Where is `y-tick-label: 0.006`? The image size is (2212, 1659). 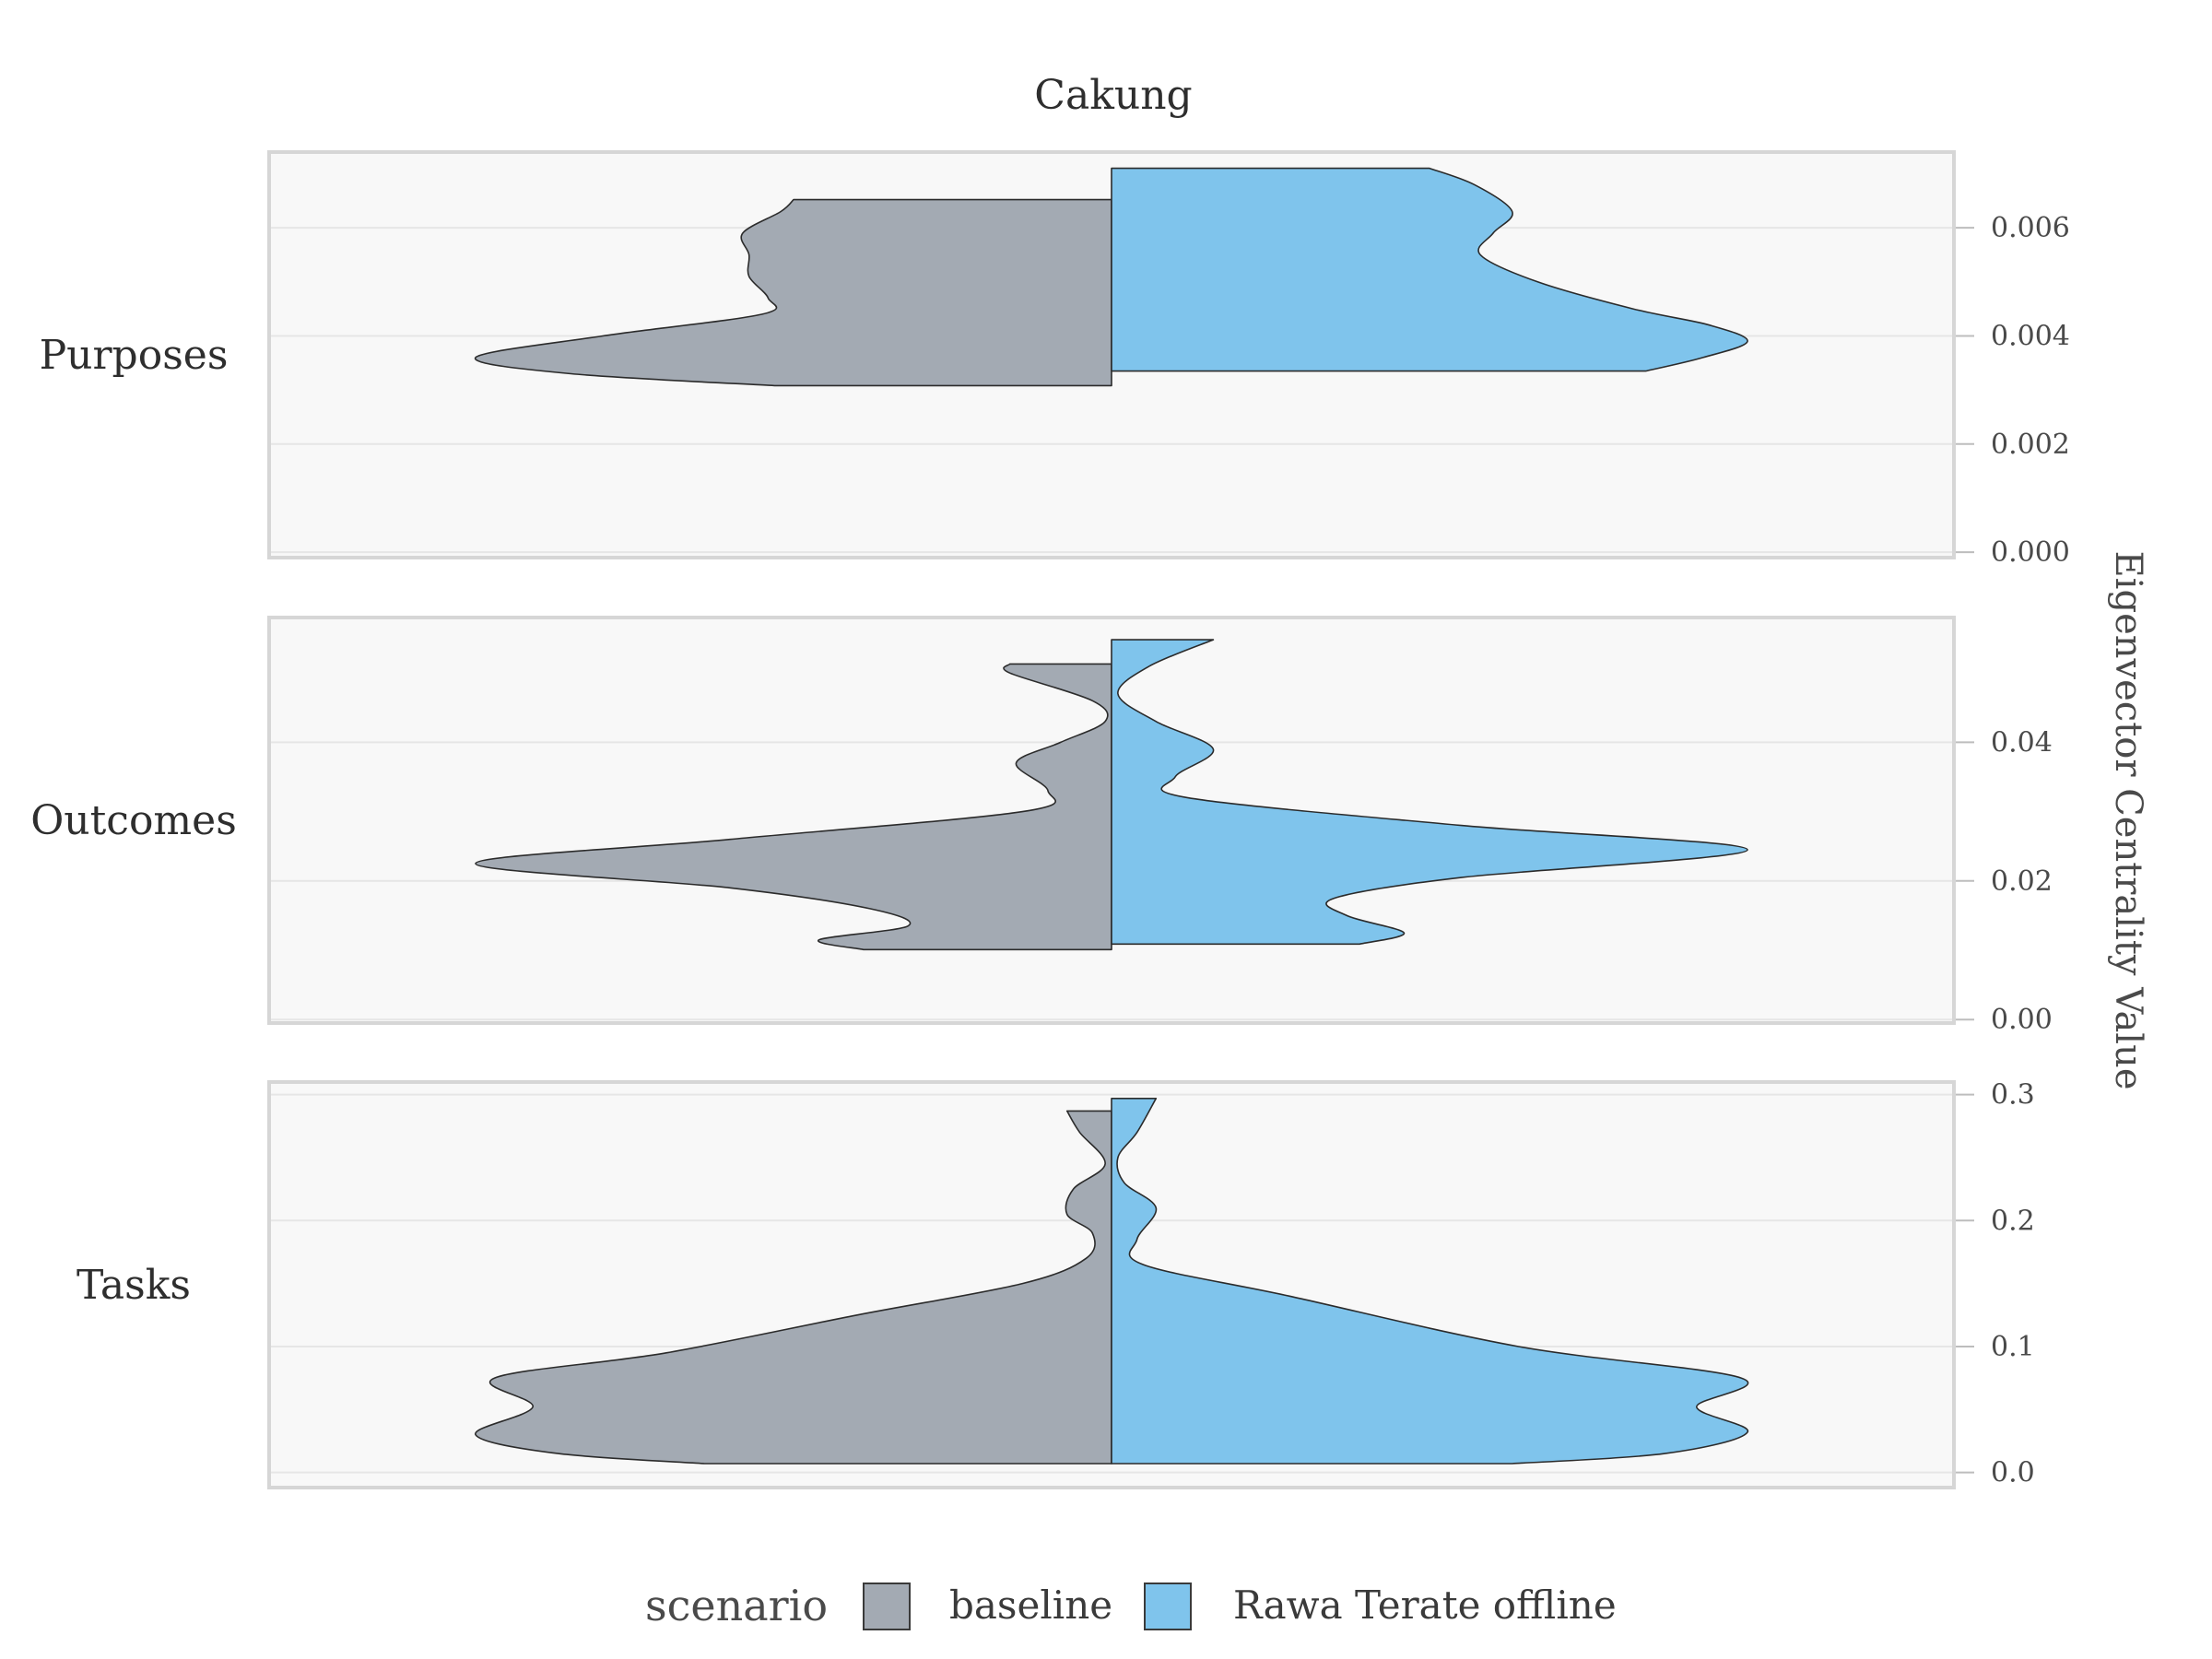
y-tick-label: 0.006 is located at coordinates (2030, 228).